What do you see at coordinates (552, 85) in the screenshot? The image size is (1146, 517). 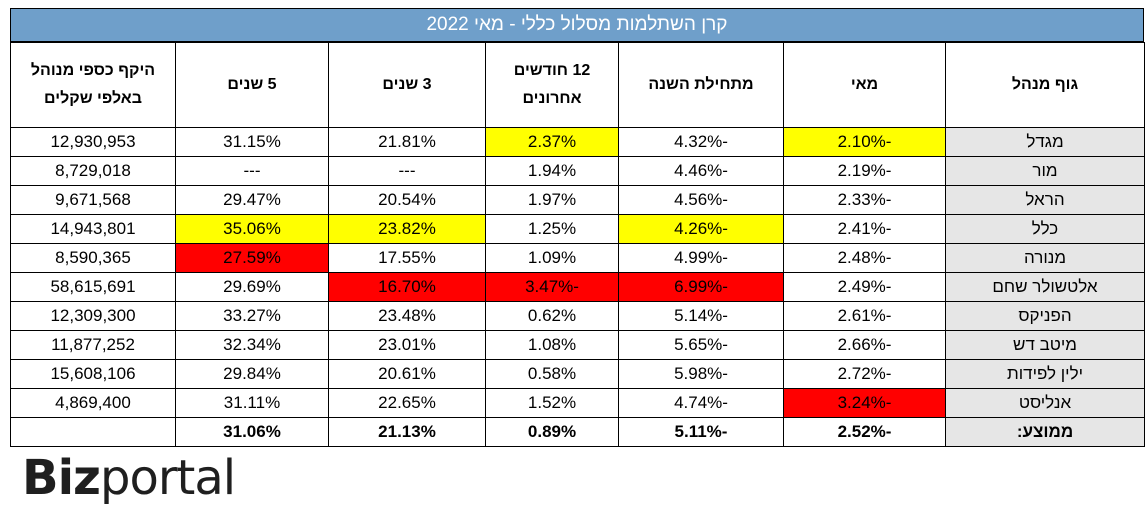 I see `header-12-months: 12 חודשים אחרונים` at bounding box center [552, 85].